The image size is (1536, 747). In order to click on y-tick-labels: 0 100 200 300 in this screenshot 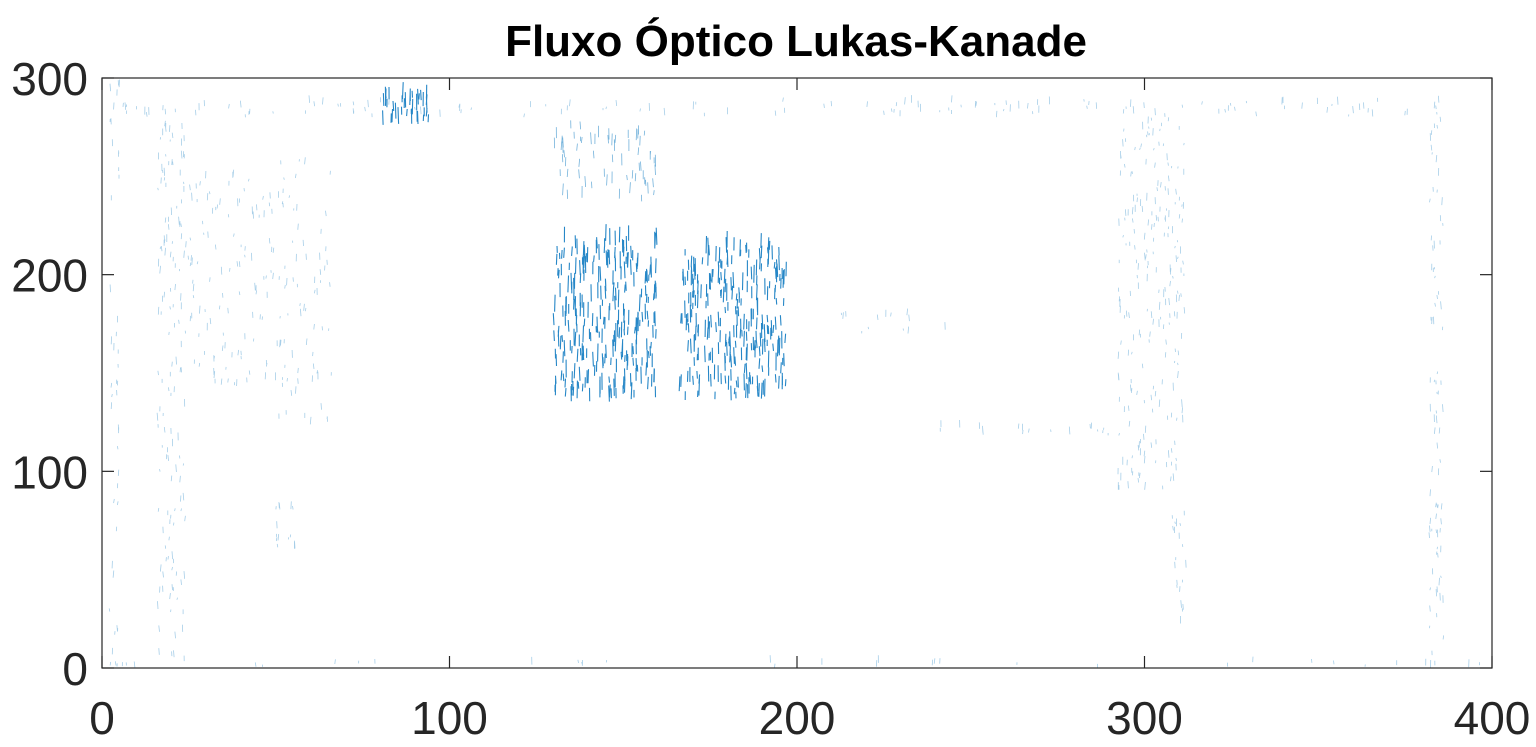, I will do `click(49, 374)`.